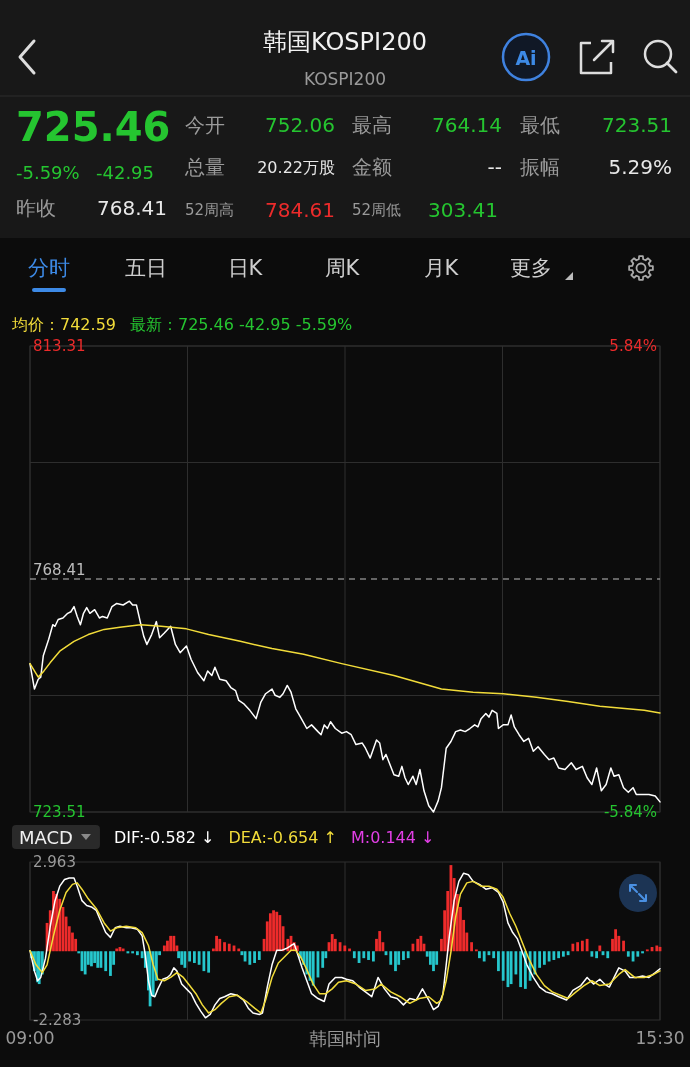 The width and height of the screenshot is (690, 1067). What do you see at coordinates (48, 172) in the screenshot?
I see `text: -5.59%` at bounding box center [48, 172].